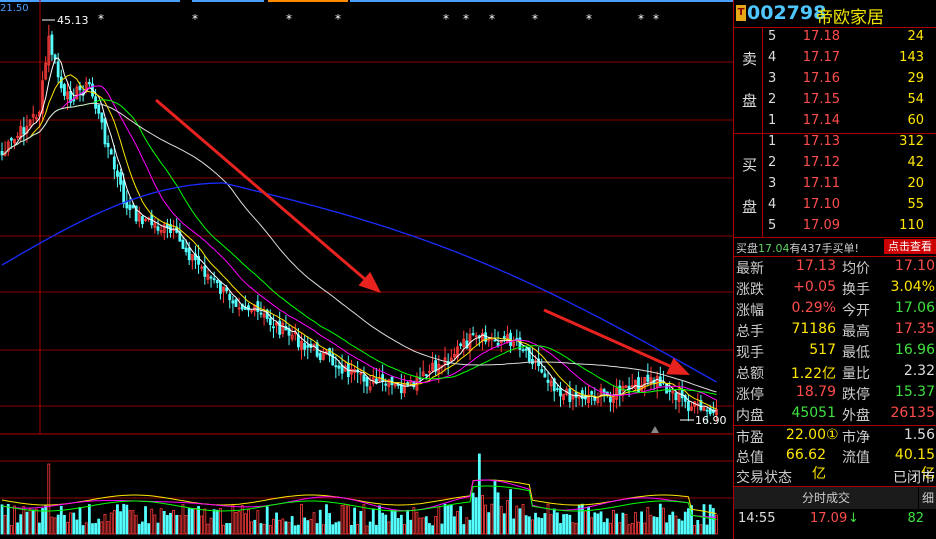  Describe the element at coordinates (741, 13) in the screenshot. I see `stock-tag-badge: T` at that location.